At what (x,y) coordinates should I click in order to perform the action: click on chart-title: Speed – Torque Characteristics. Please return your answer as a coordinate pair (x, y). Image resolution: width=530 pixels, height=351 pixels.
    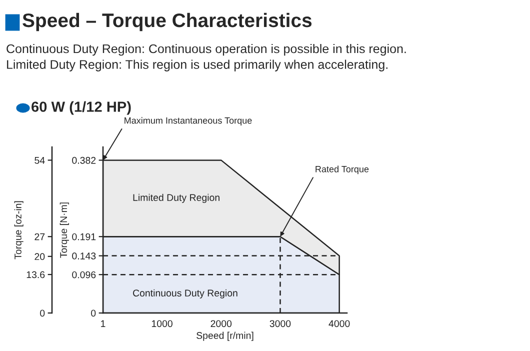
    Looking at the image, I should click on (167, 22).